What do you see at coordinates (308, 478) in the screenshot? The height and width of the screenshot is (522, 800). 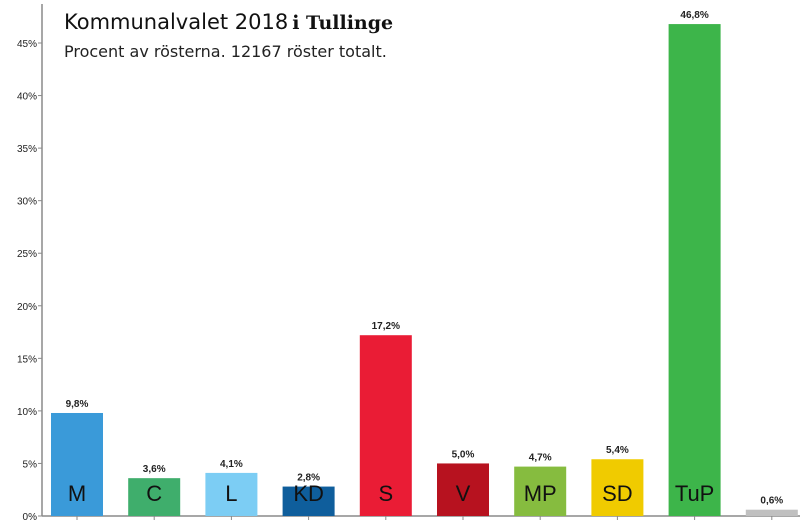 I see `value-label: 2,8%` at bounding box center [308, 478].